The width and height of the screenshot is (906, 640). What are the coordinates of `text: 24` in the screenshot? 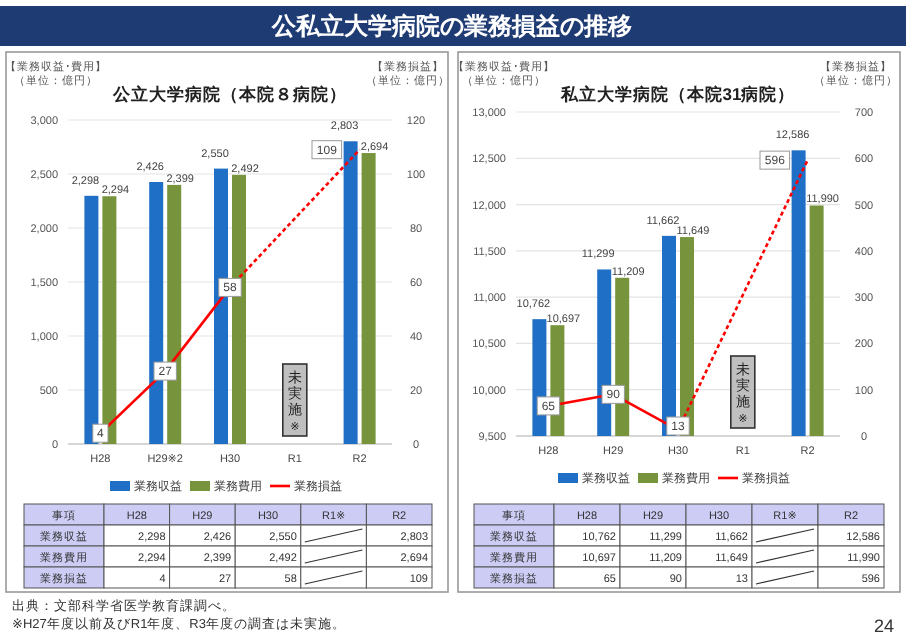 It's located at (883, 626).